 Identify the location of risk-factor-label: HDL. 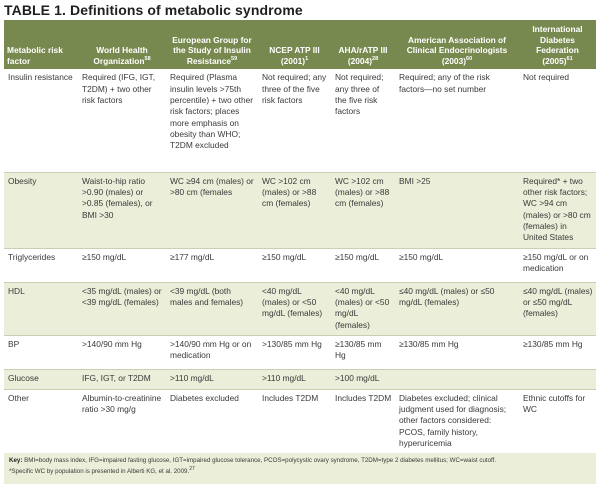
(41, 309).